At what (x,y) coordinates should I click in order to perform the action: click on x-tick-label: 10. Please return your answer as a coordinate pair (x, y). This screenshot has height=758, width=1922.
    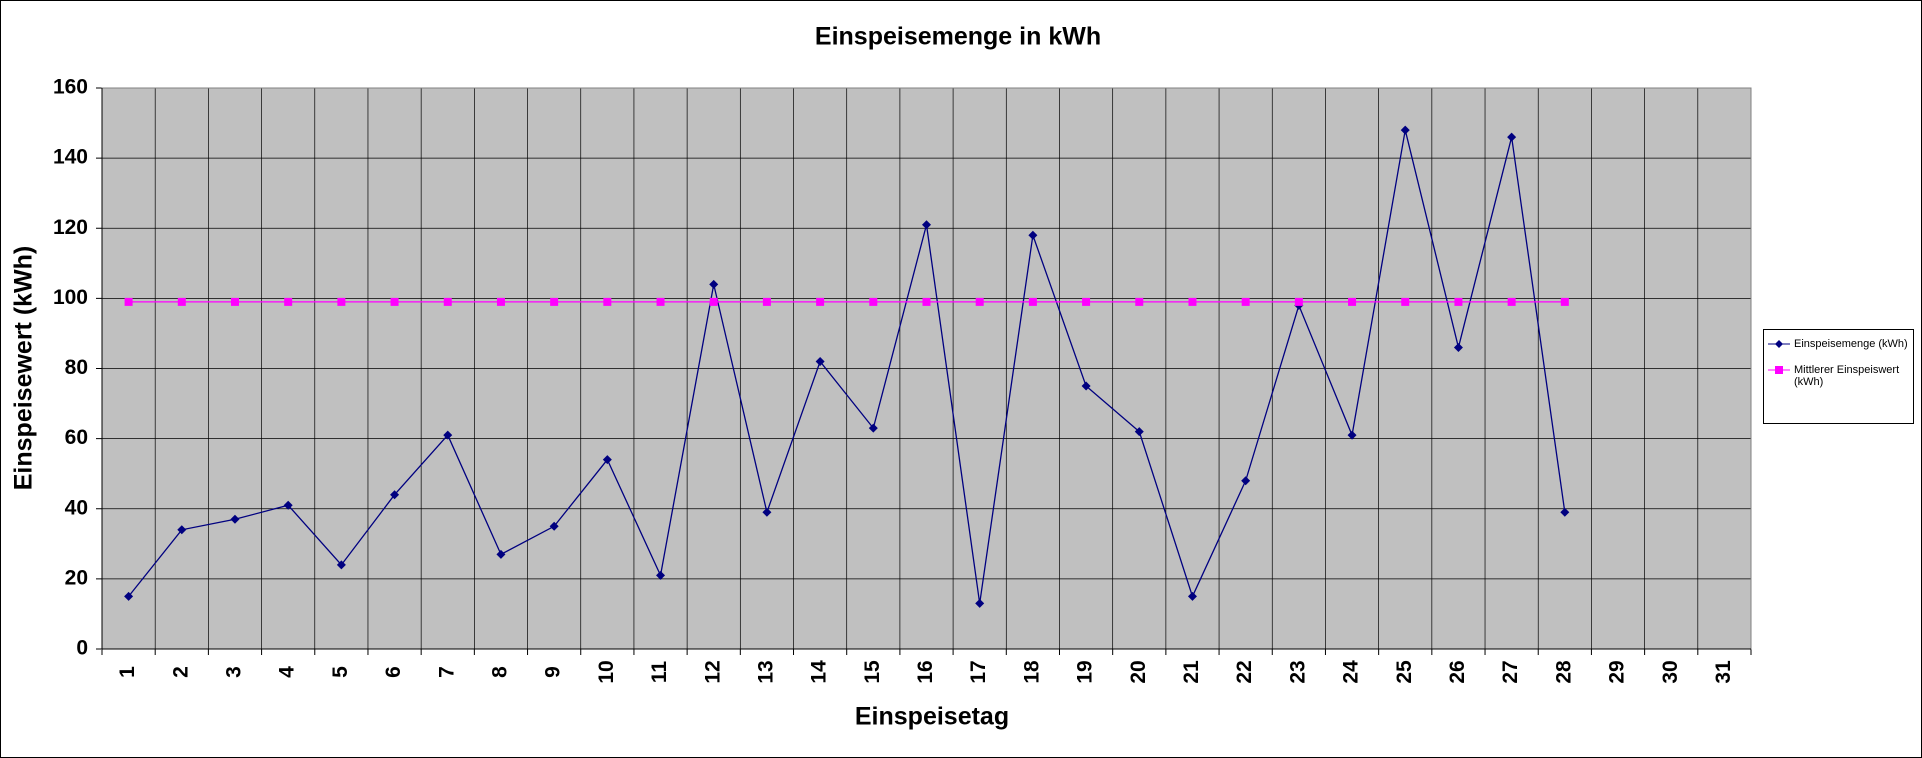
    Looking at the image, I should click on (606, 671).